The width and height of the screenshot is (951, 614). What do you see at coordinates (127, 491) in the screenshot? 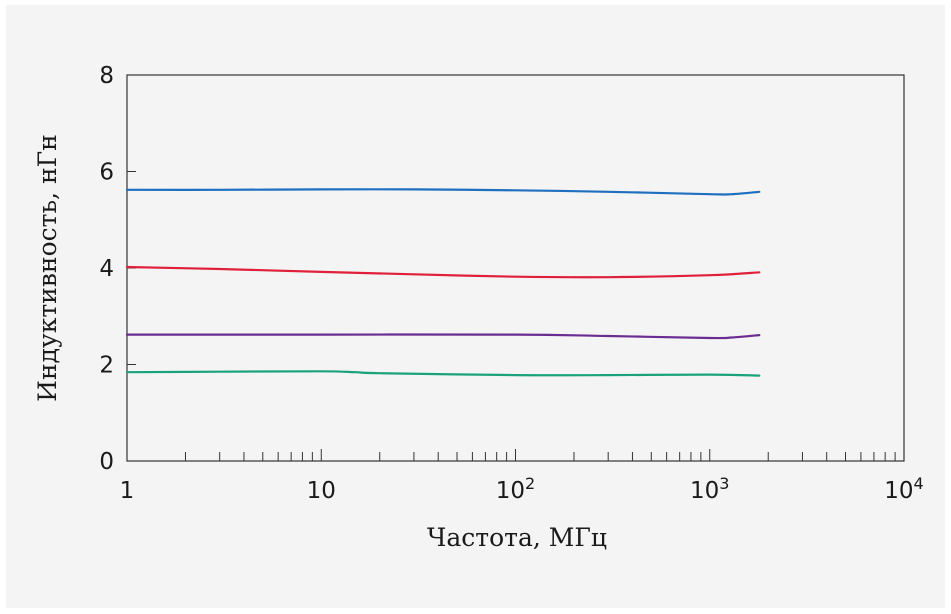
I see `x-tick-label: 1` at bounding box center [127, 491].